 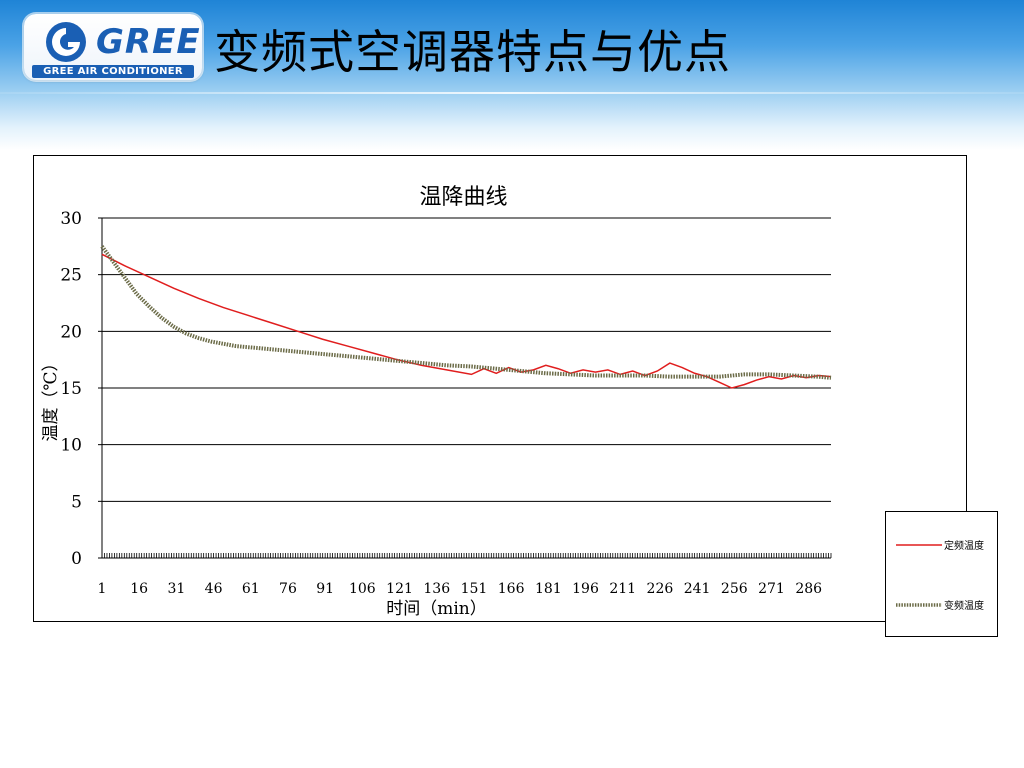 What do you see at coordinates (941, 574) in the screenshot?
I see `chart-legend: 定频温度 变频温度` at bounding box center [941, 574].